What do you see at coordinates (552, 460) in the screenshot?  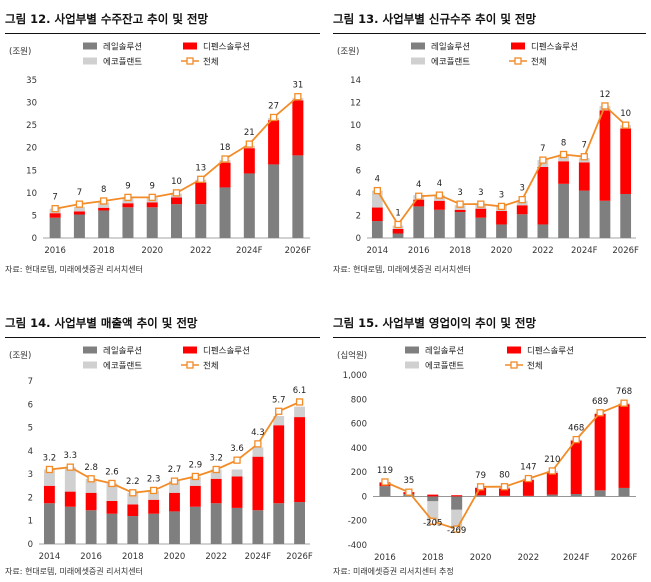 I see `data-label: 210` at bounding box center [552, 460].